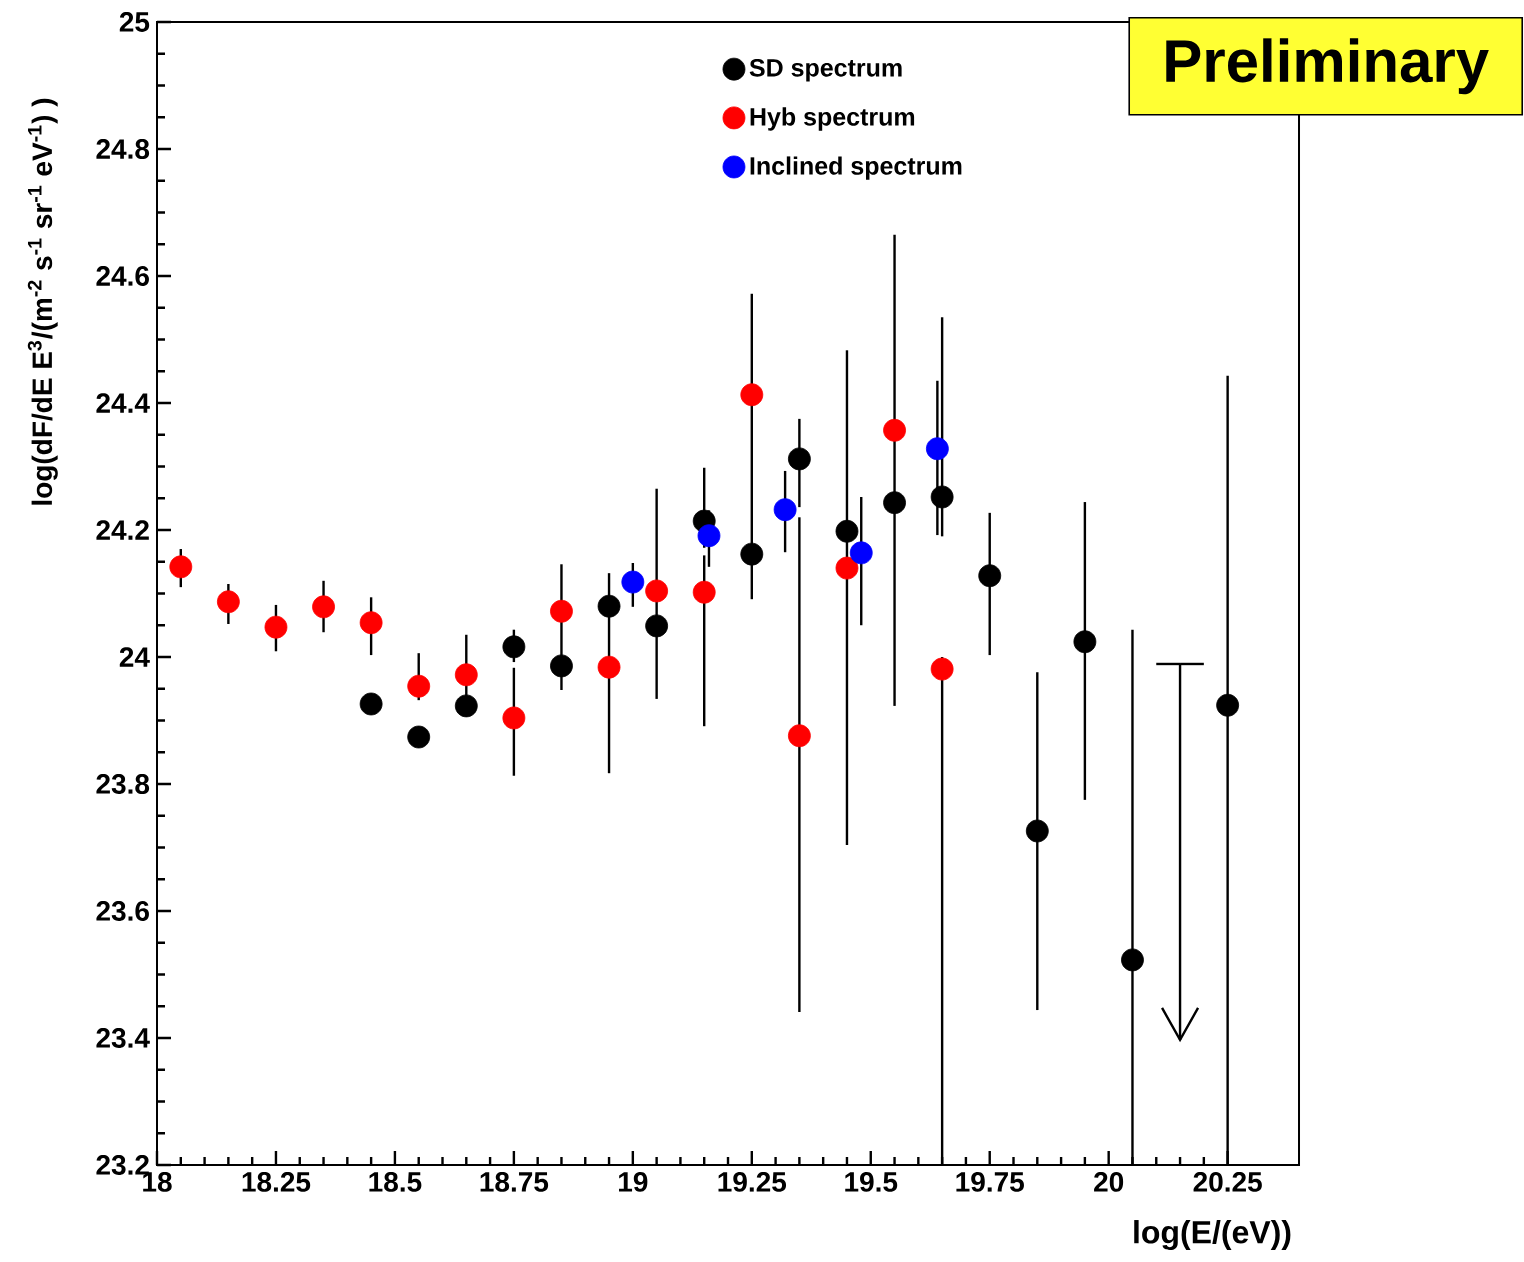 The height and width of the screenshot is (1262, 1524). I want to click on x-tick-label: 20, so click(1109, 1182).